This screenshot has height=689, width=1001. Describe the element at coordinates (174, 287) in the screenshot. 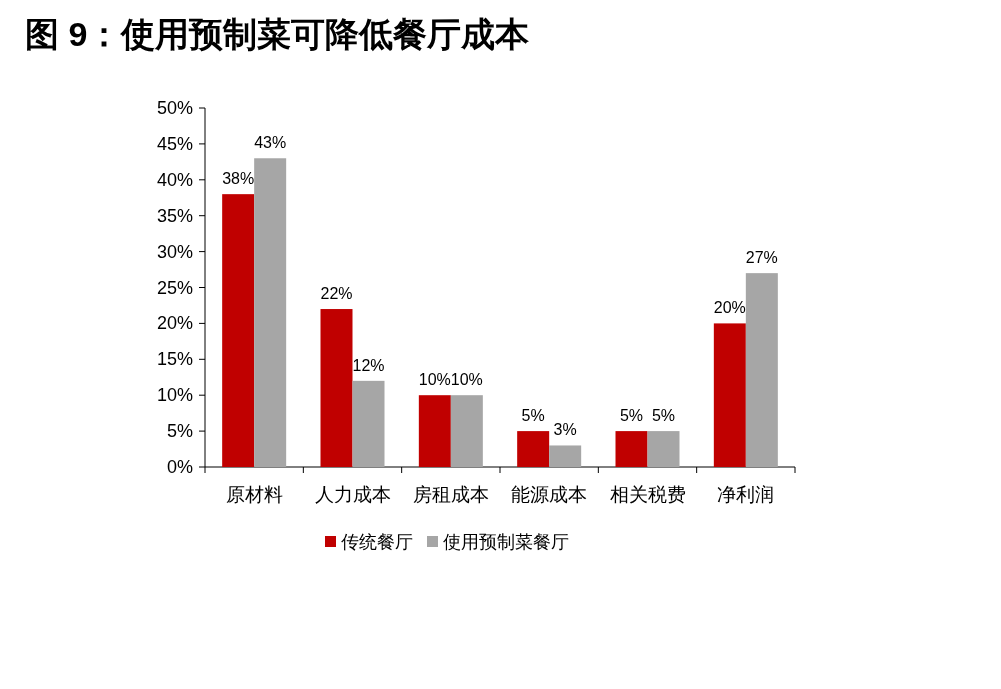

I see `y-tick-label: 25%` at that location.